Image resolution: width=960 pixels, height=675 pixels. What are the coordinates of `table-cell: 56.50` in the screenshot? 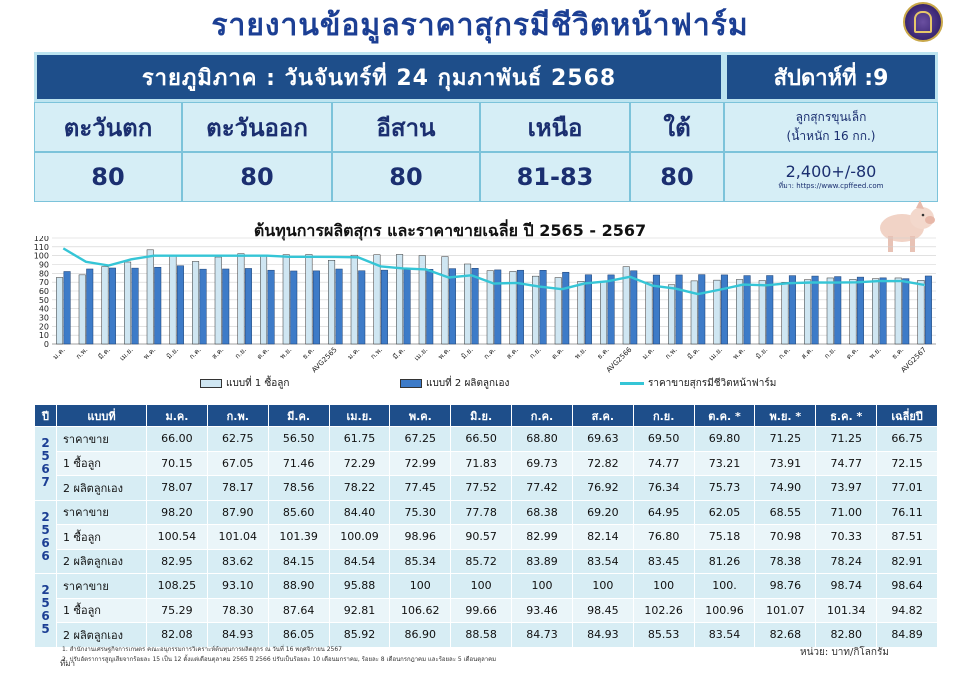 It's located at (298, 439).